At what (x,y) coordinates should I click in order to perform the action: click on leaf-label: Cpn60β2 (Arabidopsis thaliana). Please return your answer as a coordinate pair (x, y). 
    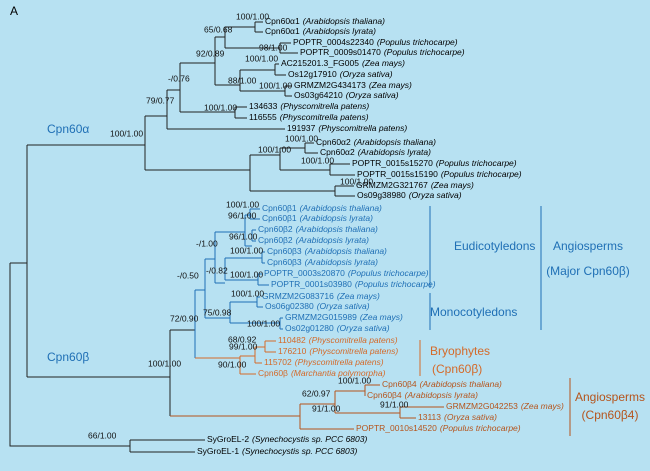
    Looking at the image, I should click on (318, 229).